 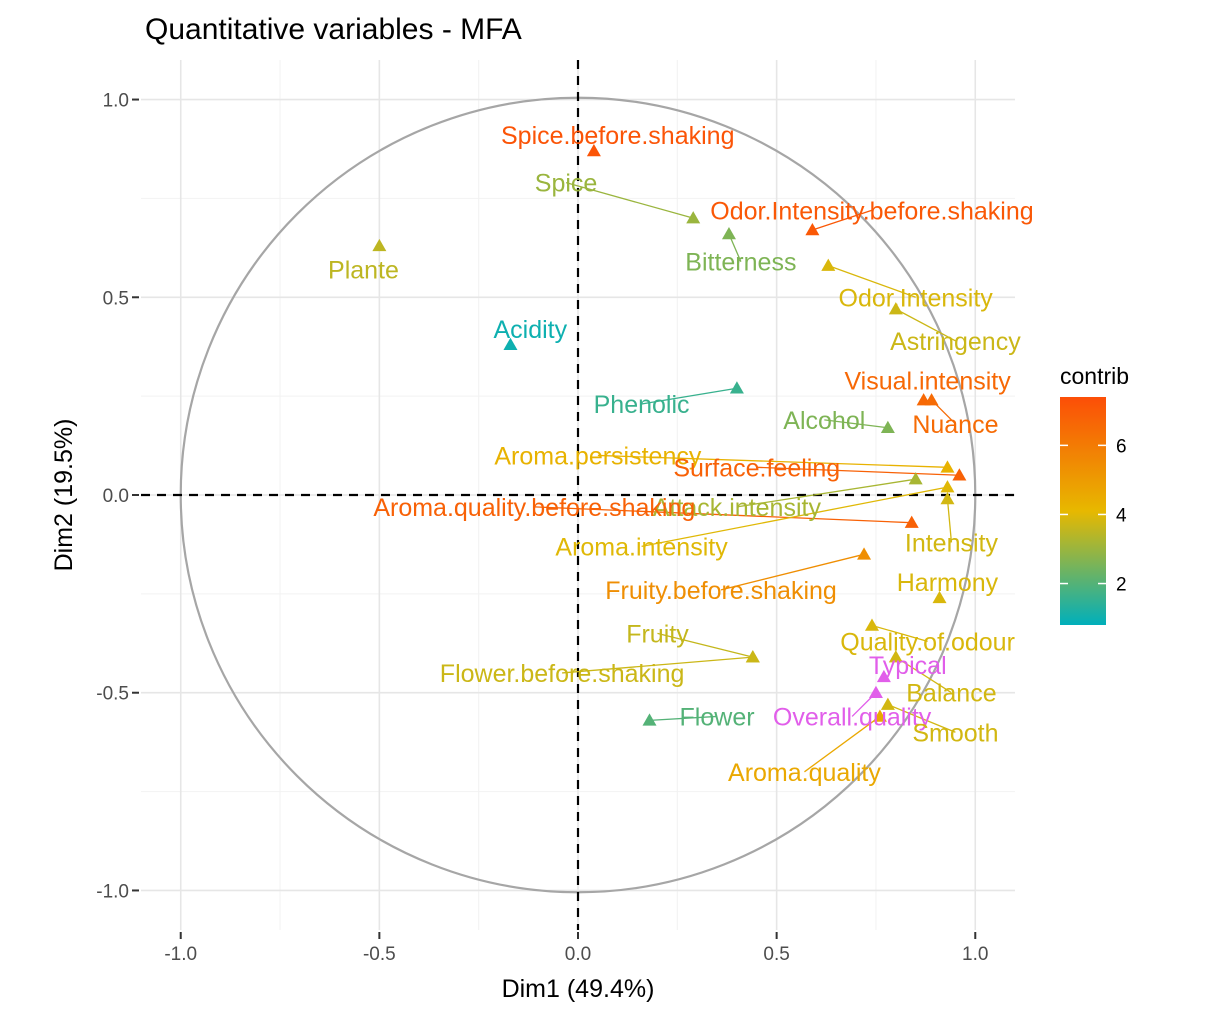 I want to click on variable-label: Flower.before.shaking, so click(x=562, y=674).